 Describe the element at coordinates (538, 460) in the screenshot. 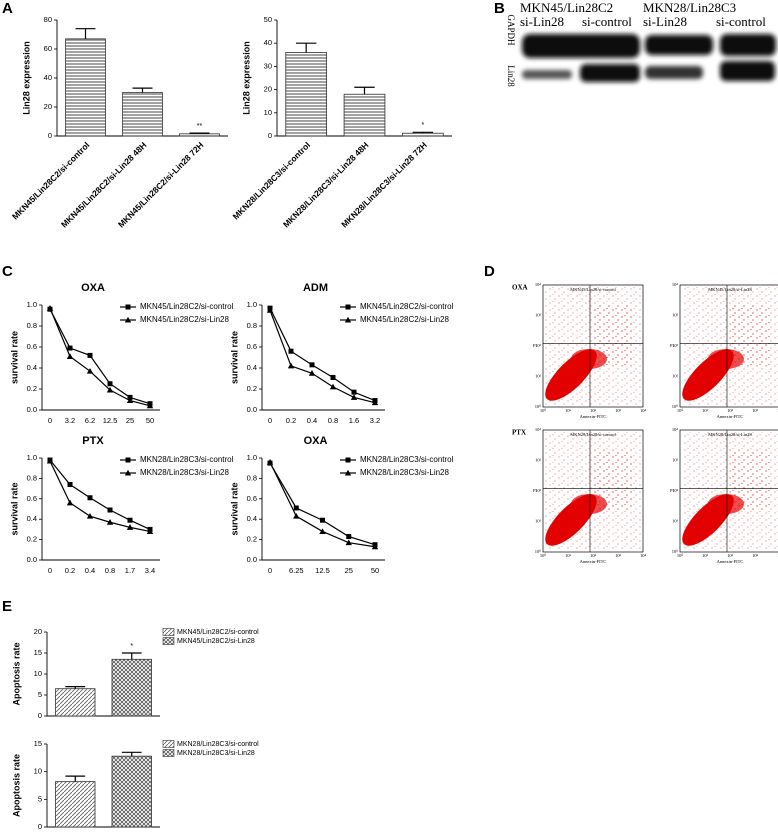

I see `flow-y-tick: 10³` at that location.